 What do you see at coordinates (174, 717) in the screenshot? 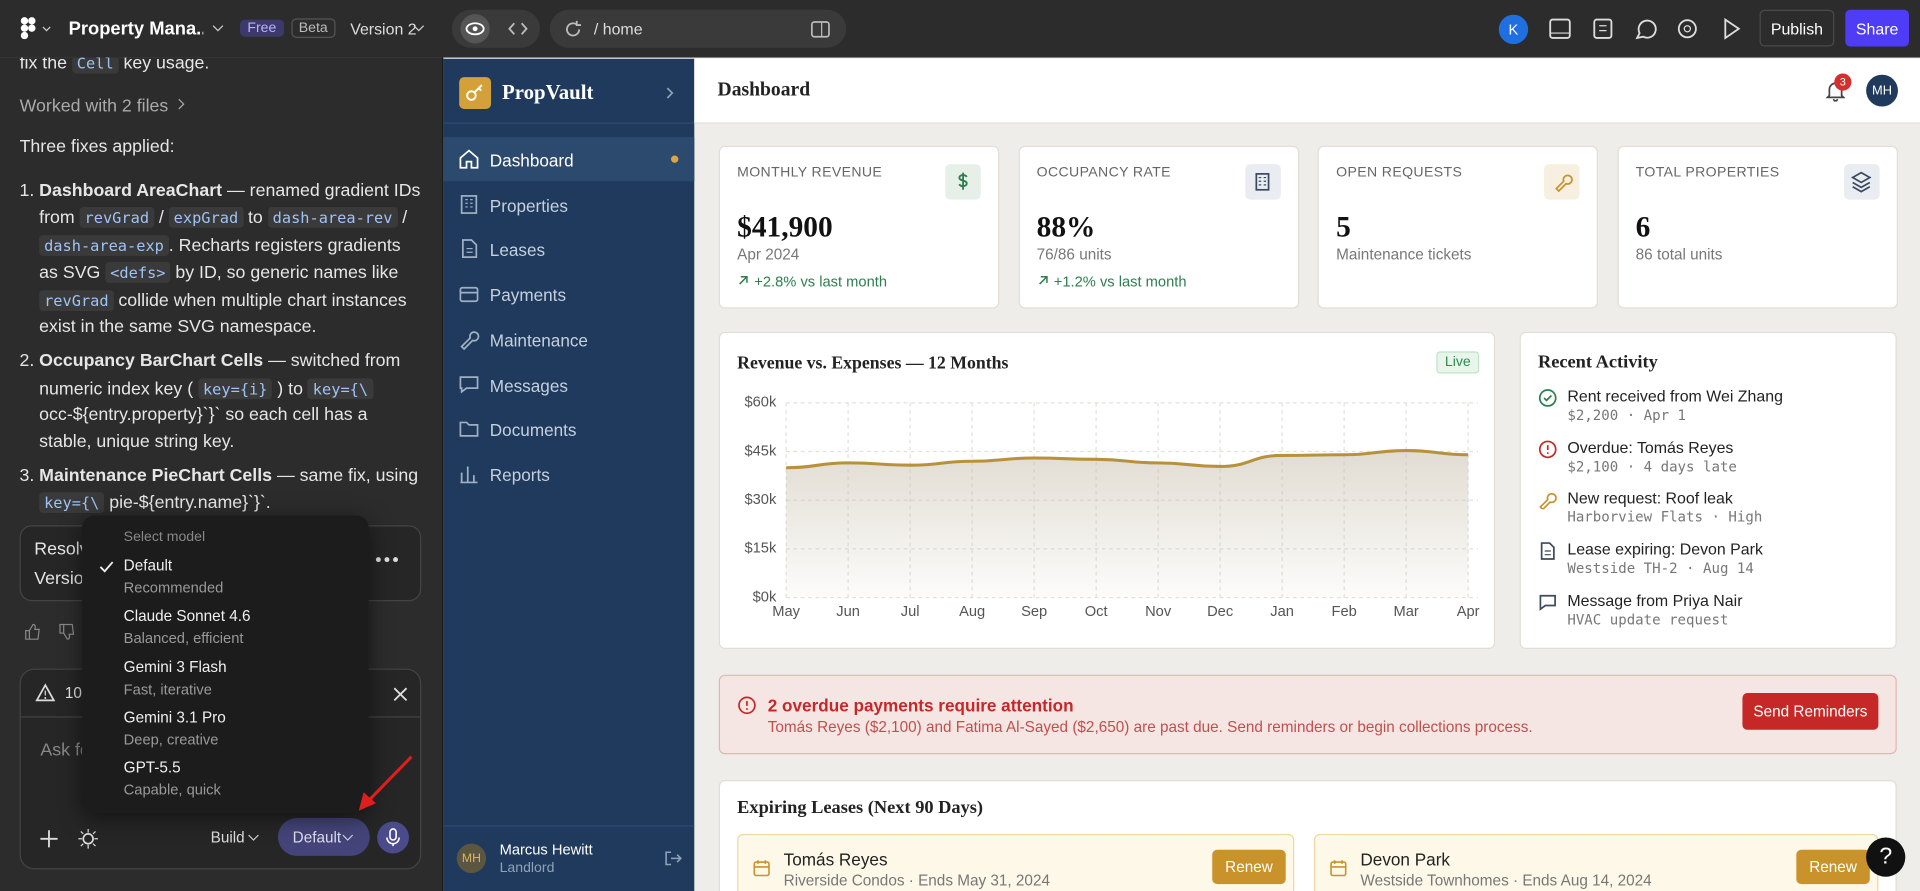
I see `model-option: Gemini 3.1 Pro` at bounding box center [174, 717].